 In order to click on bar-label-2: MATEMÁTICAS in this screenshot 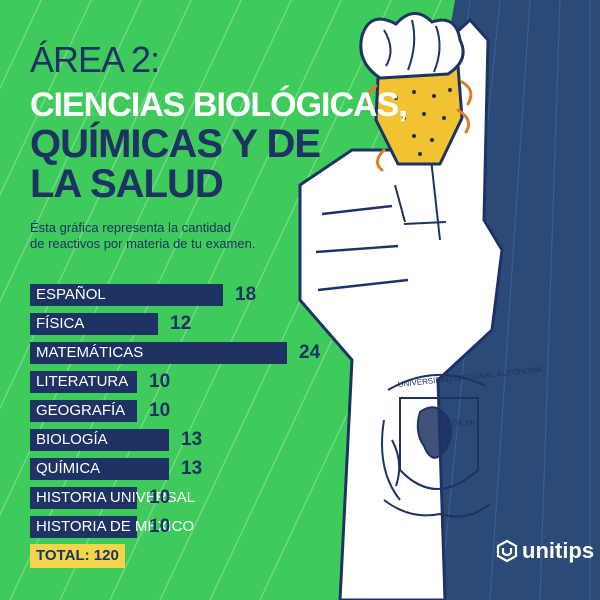, I will do `click(90, 352)`.